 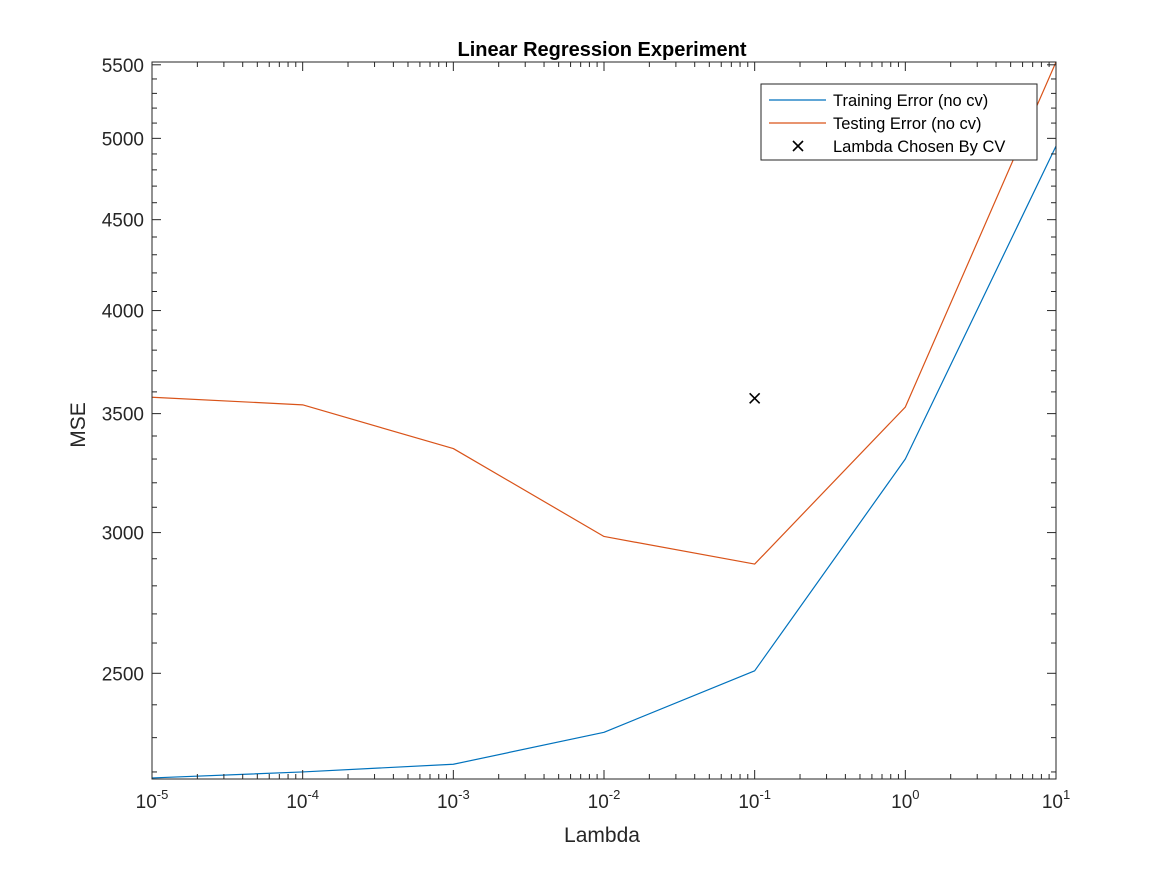 What do you see at coordinates (123, 674) in the screenshot?
I see `y-tick-label: 2500` at bounding box center [123, 674].